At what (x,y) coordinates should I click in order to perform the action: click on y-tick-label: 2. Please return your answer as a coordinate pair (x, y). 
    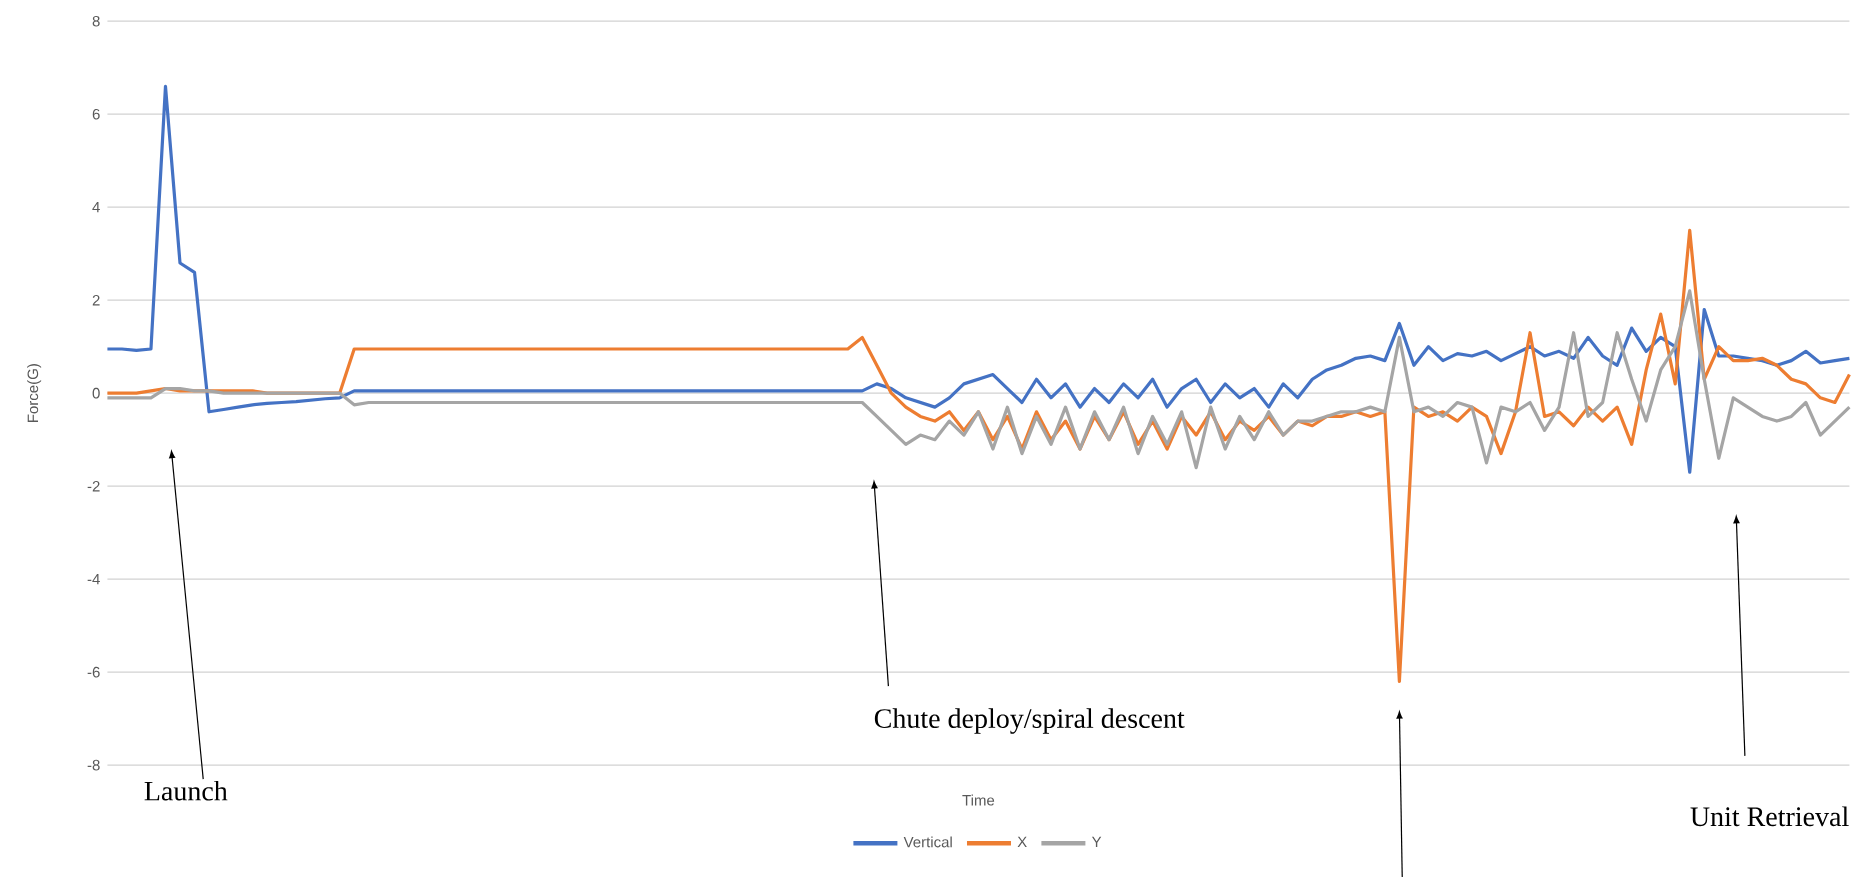
    Looking at the image, I should click on (96, 300).